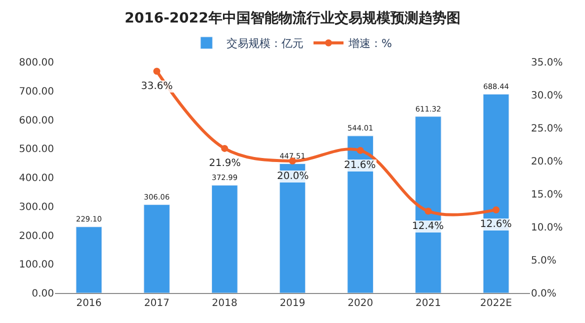 This screenshot has height=323, width=585. I want to click on x-tick-label: 2022E, so click(496, 303).